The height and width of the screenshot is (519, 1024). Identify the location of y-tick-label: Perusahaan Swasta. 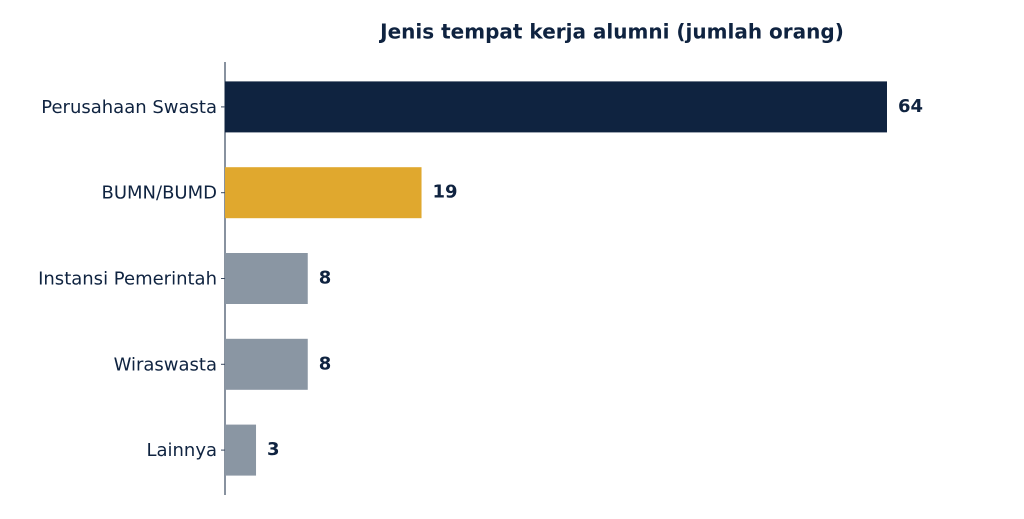
(129, 107).